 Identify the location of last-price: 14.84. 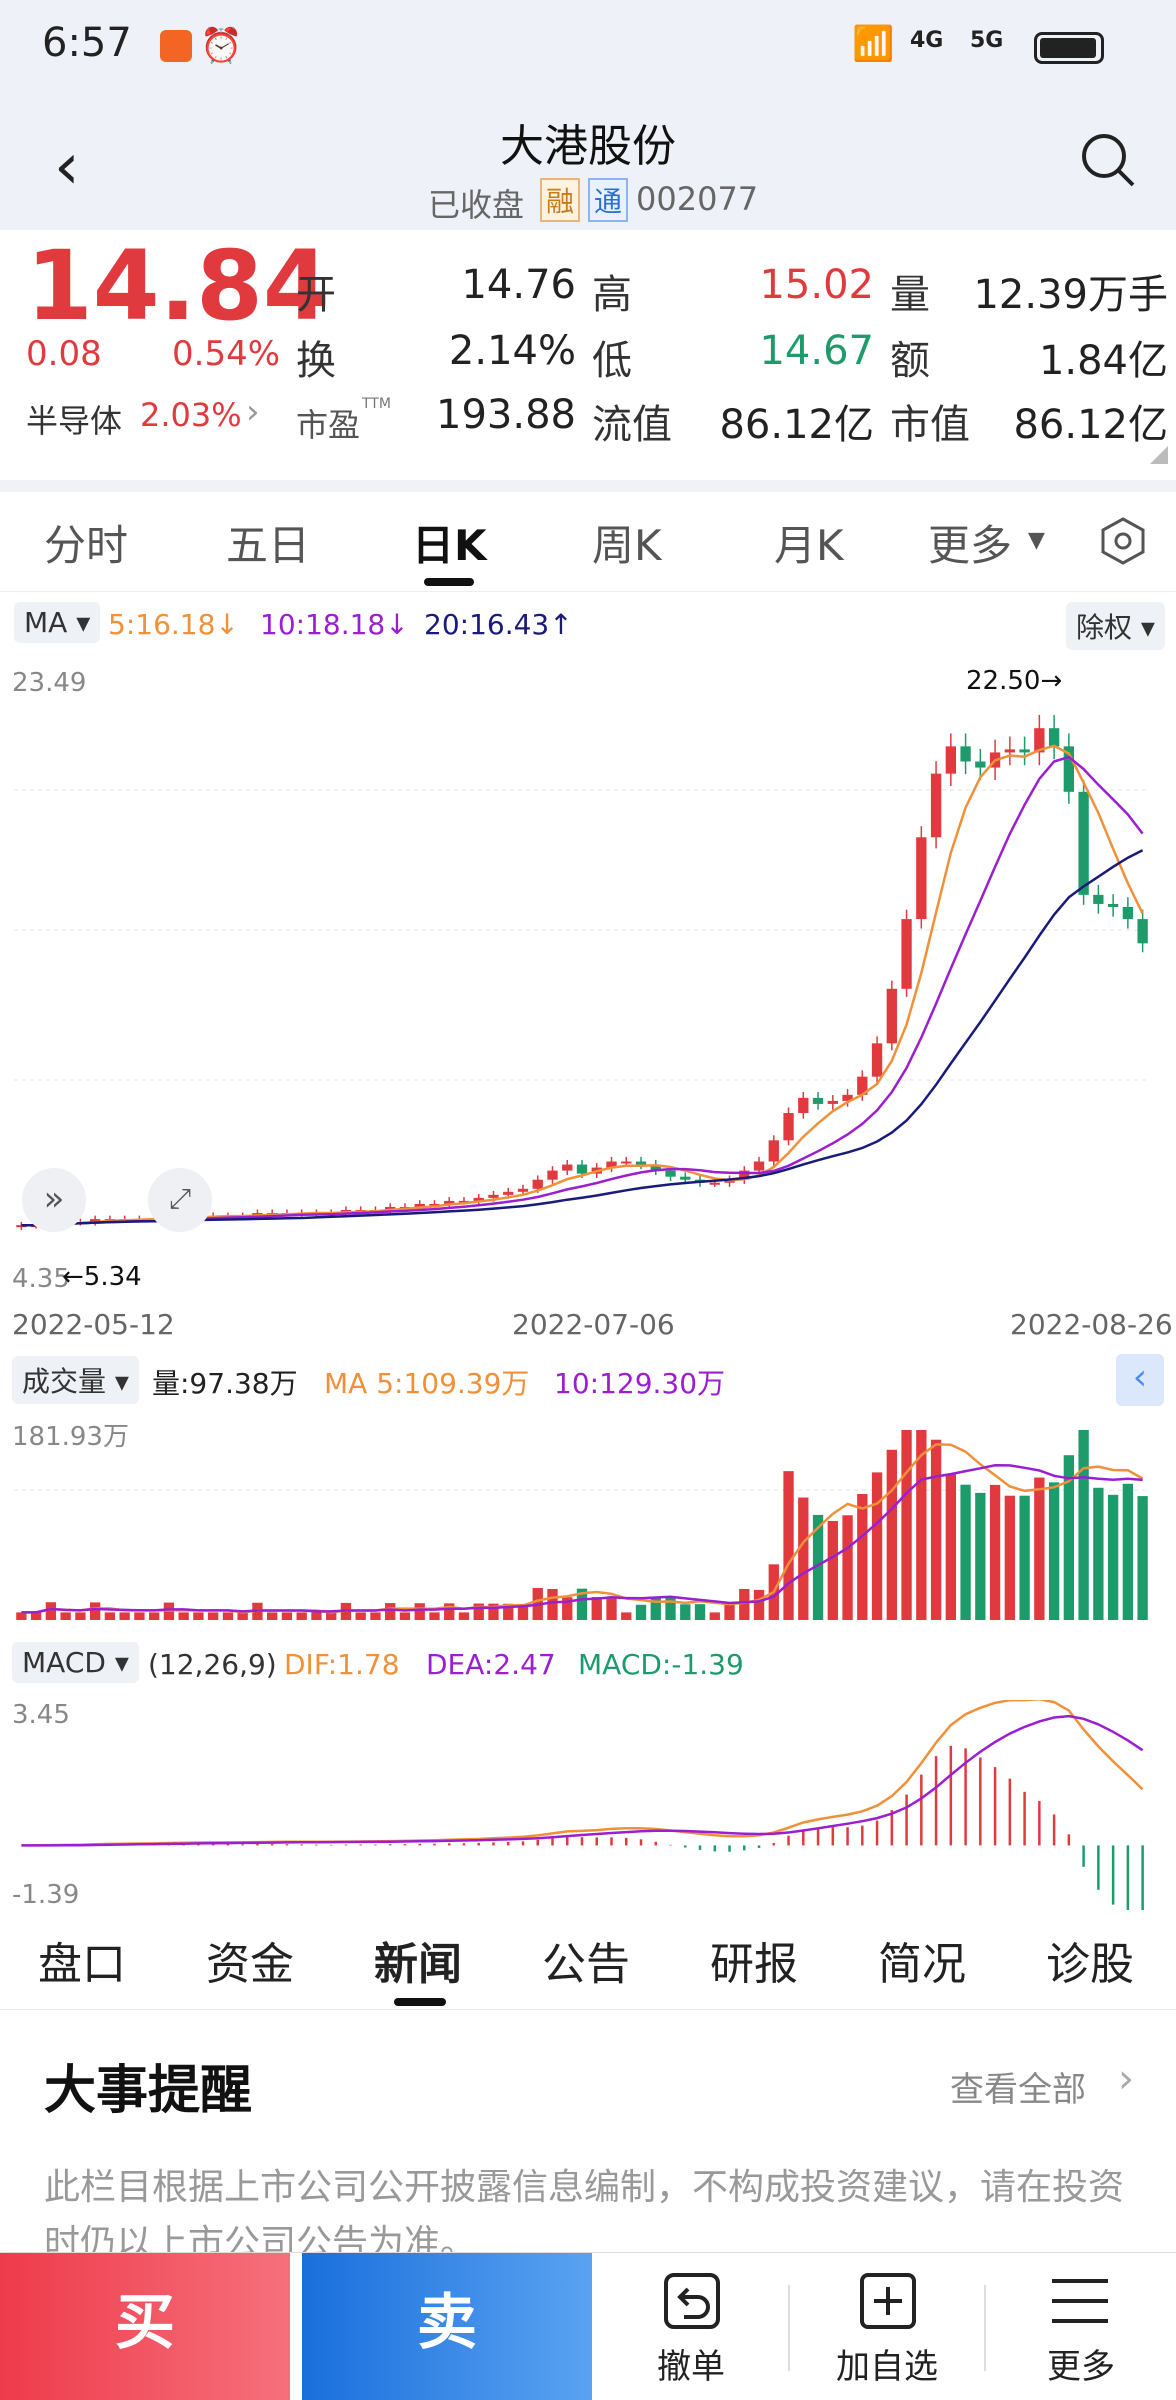
(178, 286).